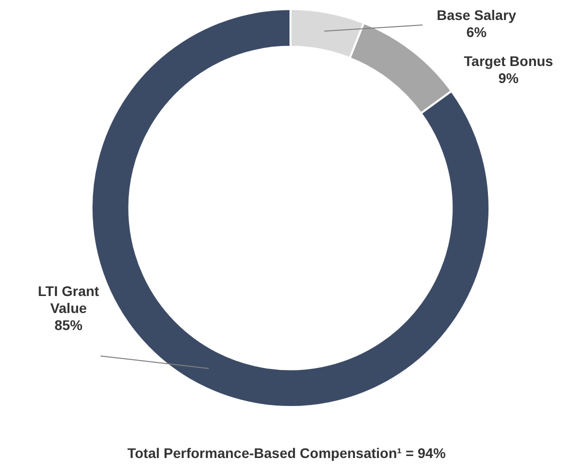  What do you see at coordinates (286, 452) in the screenshot?
I see `text: Total Performance-Based Compensation¹ = 94%` at bounding box center [286, 452].